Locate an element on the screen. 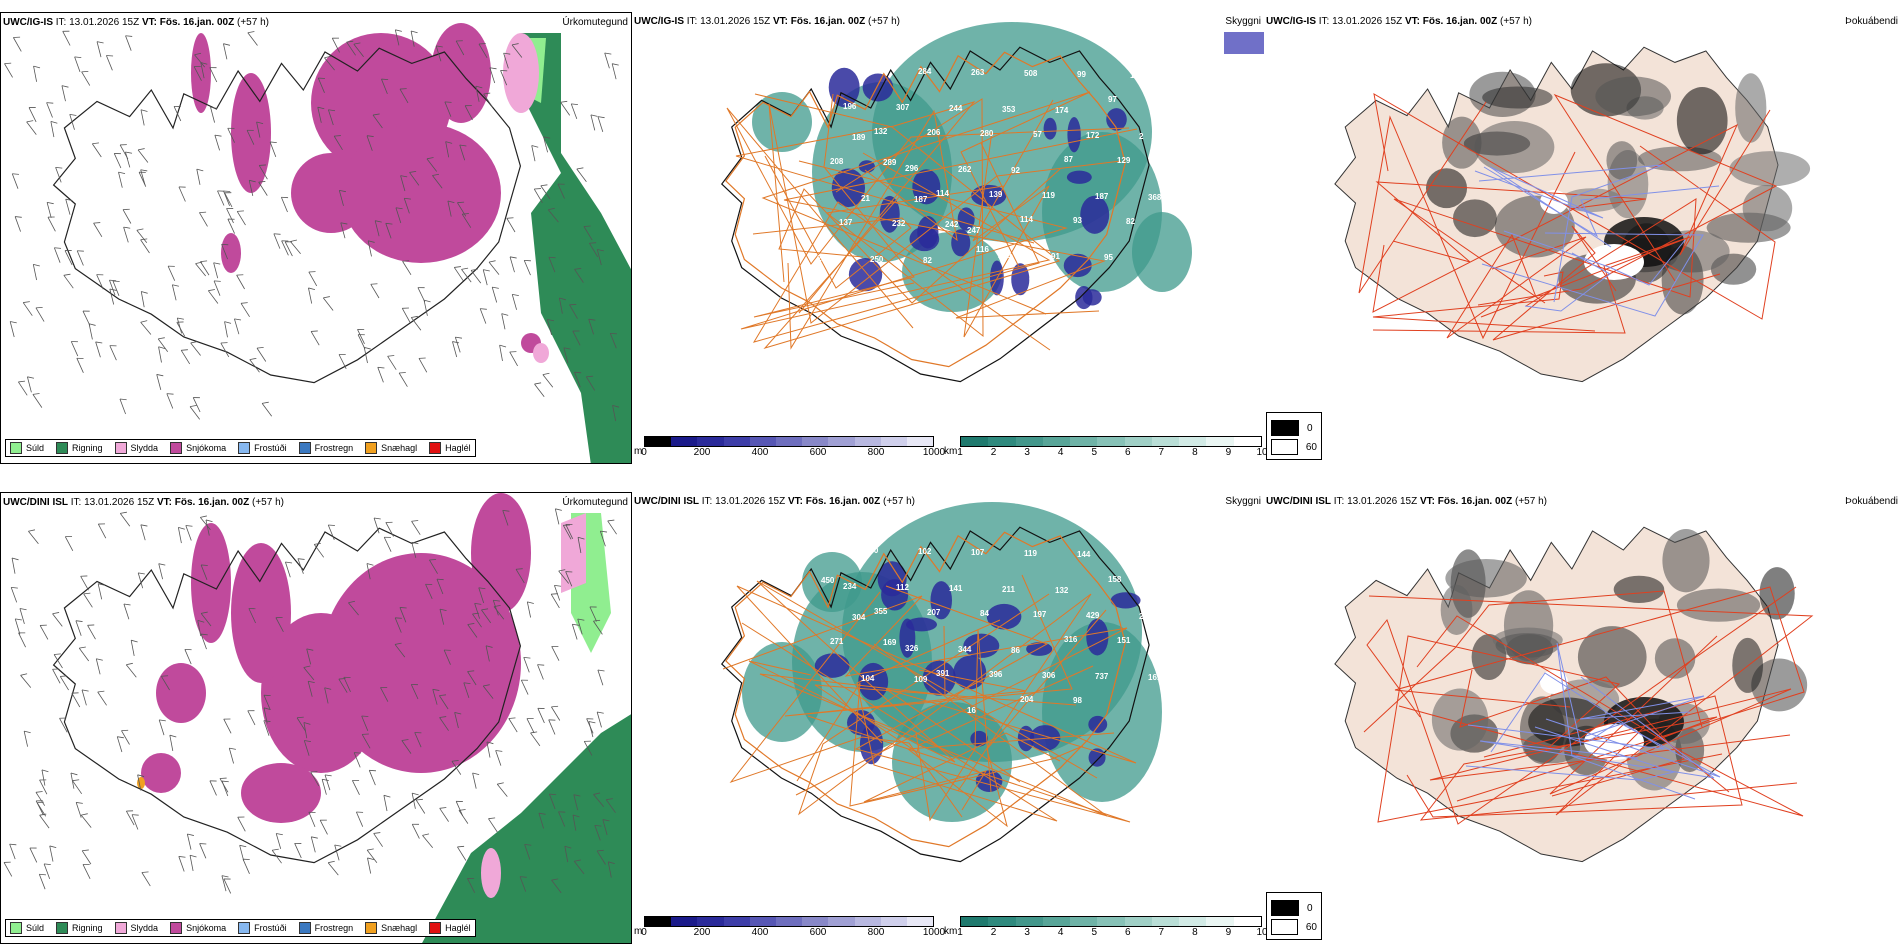  cloud-base-label: 93 is located at coordinates (1077, 220).